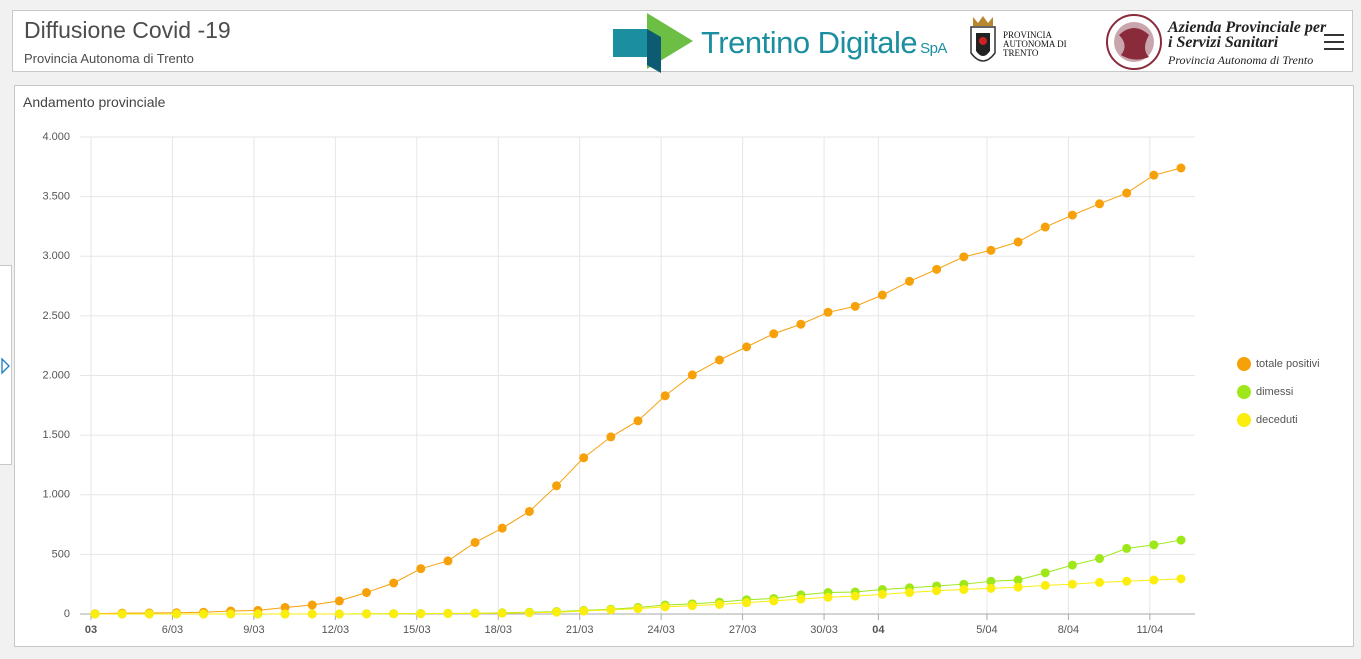 The image size is (1361, 659). Describe the element at coordinates (1241, 60) in the screenshot. I see `azienda-logo-subtext: Provincia Autonoma di Trento` at that location.